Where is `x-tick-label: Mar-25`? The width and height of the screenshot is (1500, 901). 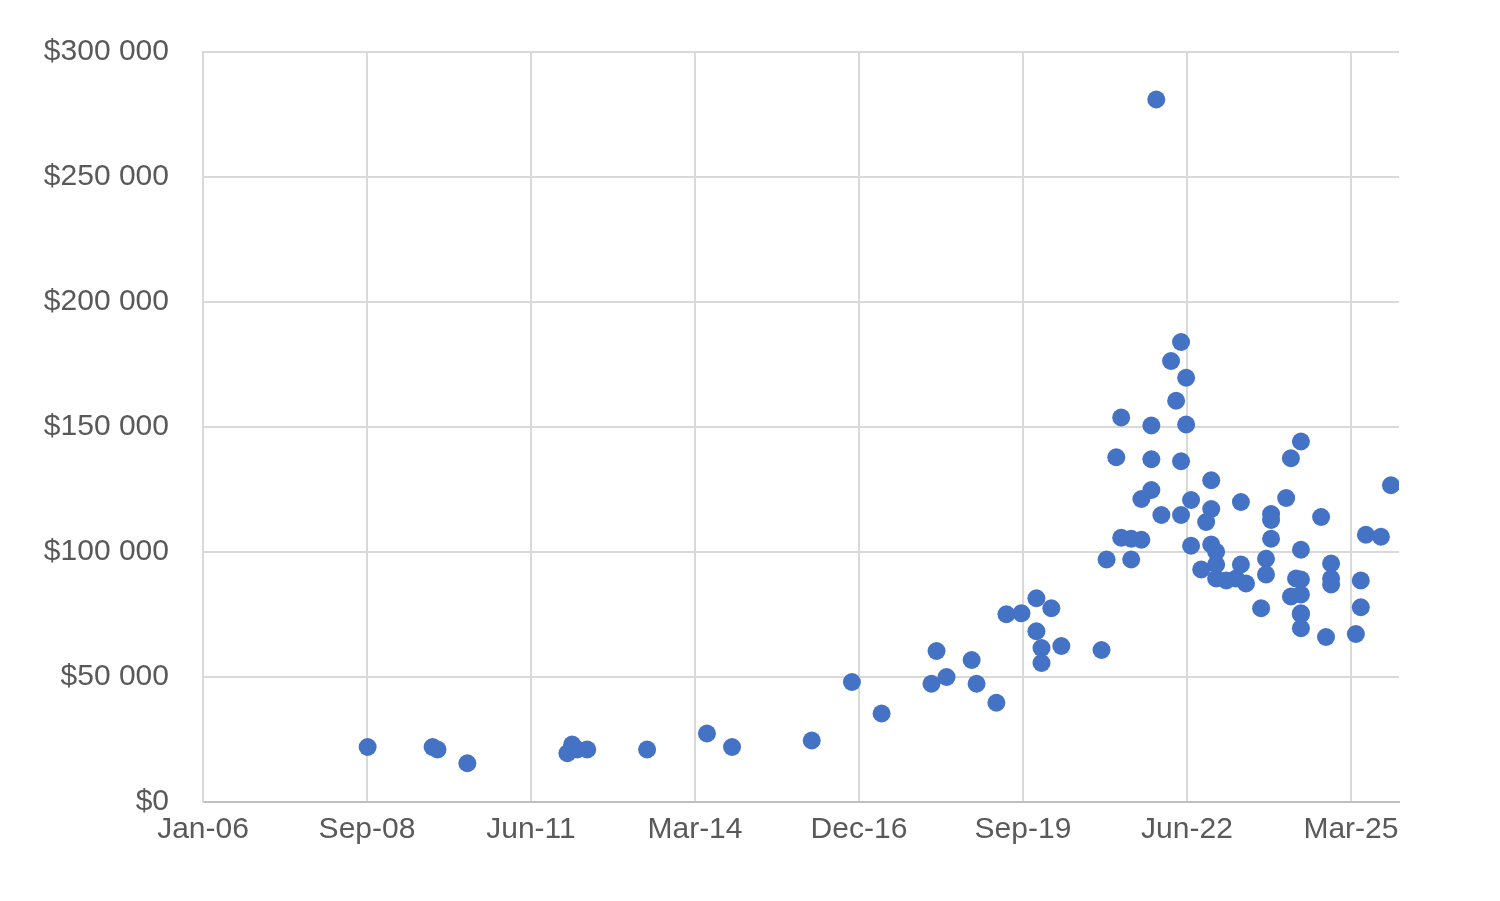
x-tick-label: Mar-25 is located at coordinates (1351, 828).